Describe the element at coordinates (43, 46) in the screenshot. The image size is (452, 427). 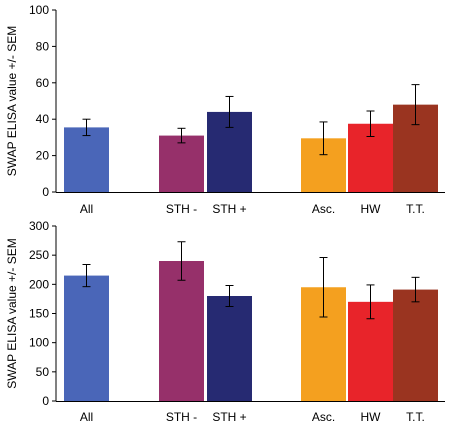
I see `y-tick-label: 80` at that location.